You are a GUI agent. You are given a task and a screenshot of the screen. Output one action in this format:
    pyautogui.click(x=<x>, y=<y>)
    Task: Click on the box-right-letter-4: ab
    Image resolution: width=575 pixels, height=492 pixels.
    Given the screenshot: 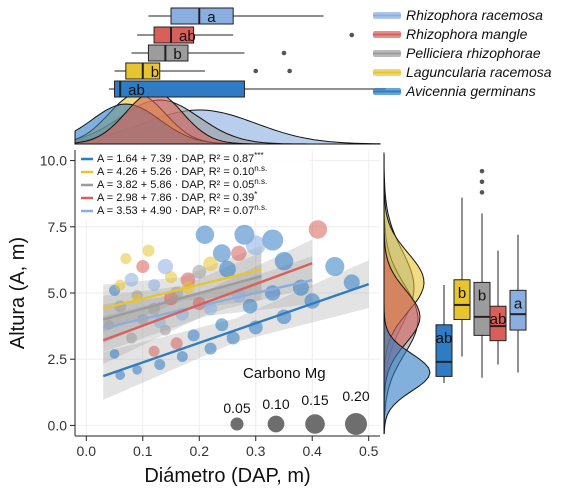 What is the action you would take?
    pyautogui.click(x=444, y=338)
    